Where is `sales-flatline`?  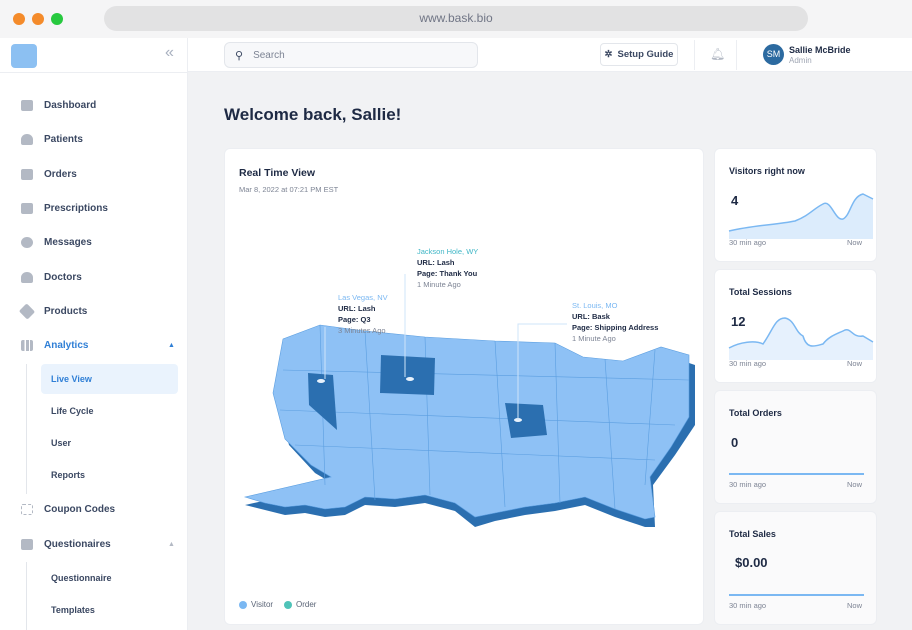
sales-flatline is located at coordinates (796, 595).